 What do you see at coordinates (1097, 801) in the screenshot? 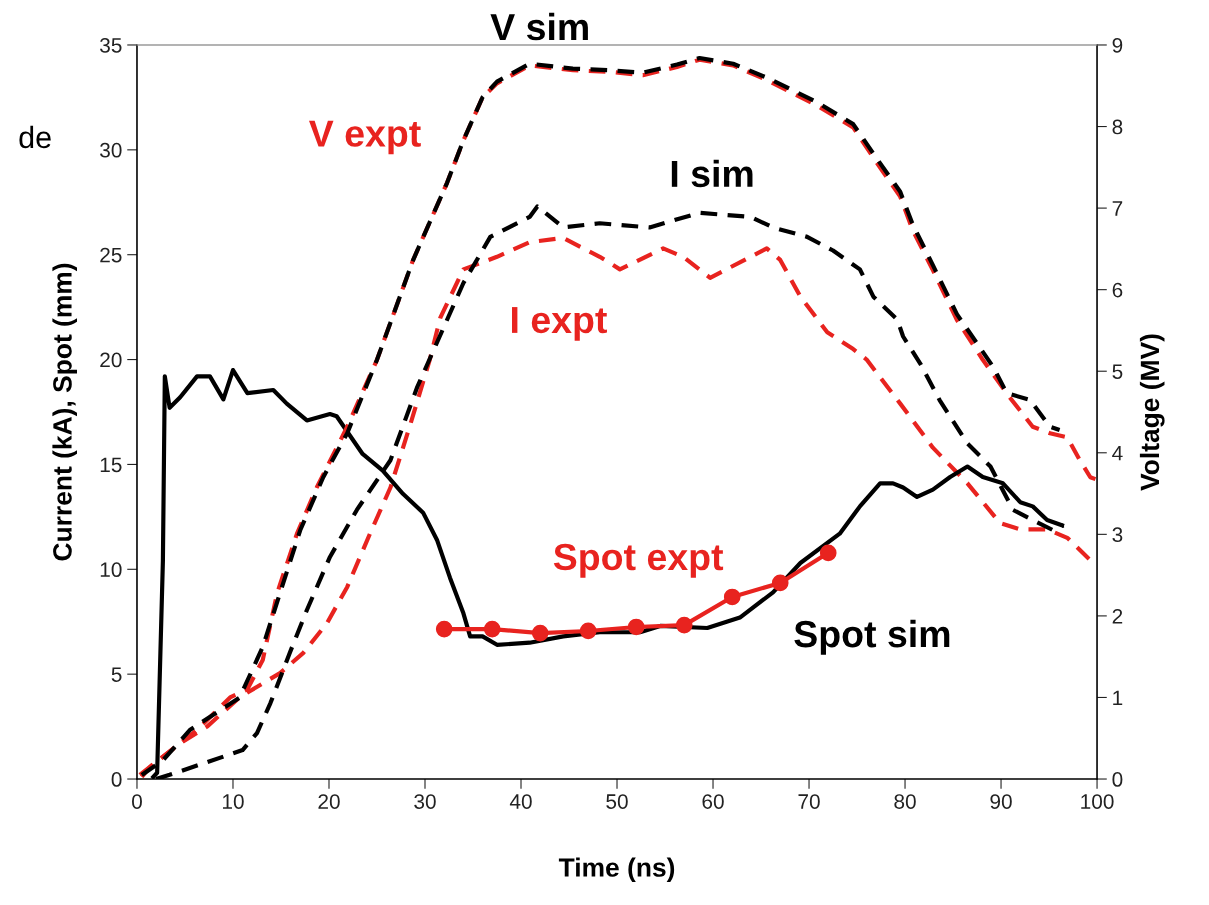
I see `x-tick-label: 100` at bounding box center [1097, 801].